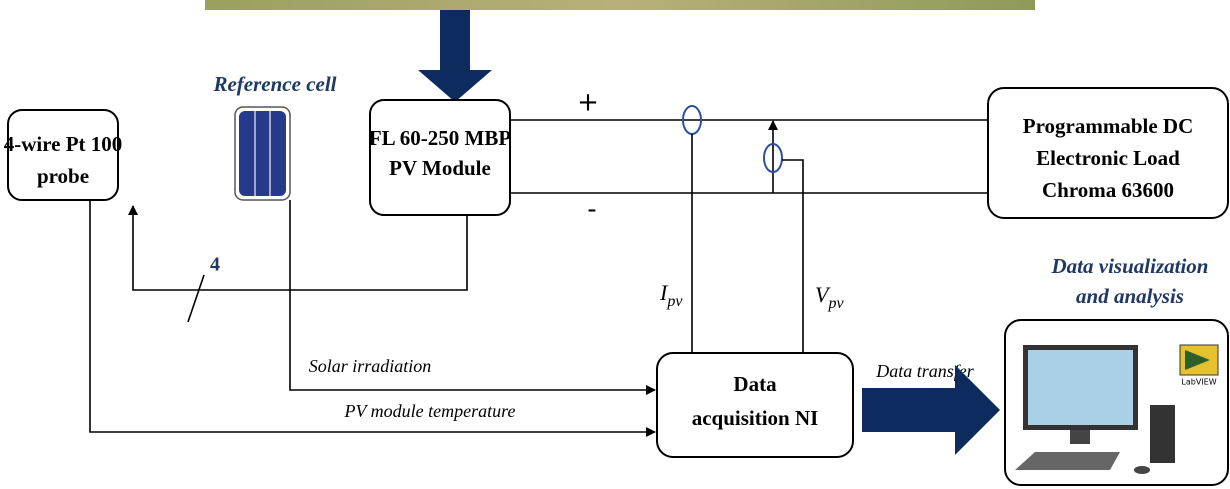 The height and width of the screenshot is (489, 1230). Describe the element at coordinates (591, 210) in the screenshot. I see `minus: -` at that location.